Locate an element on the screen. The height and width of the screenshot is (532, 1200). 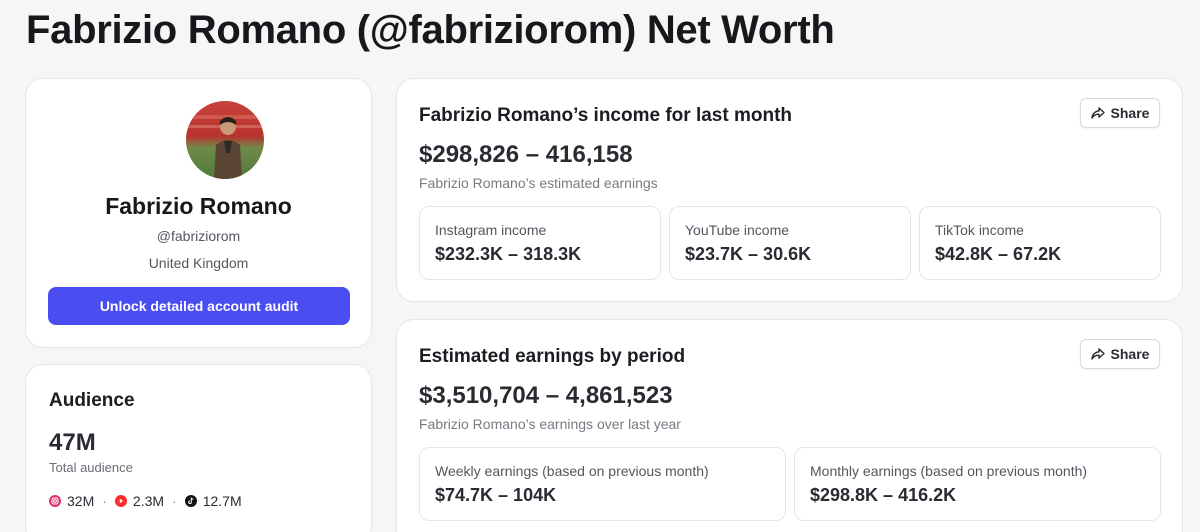
youtube-income-value: $23.7K – 30.6K is located at coordinates (748, 254).